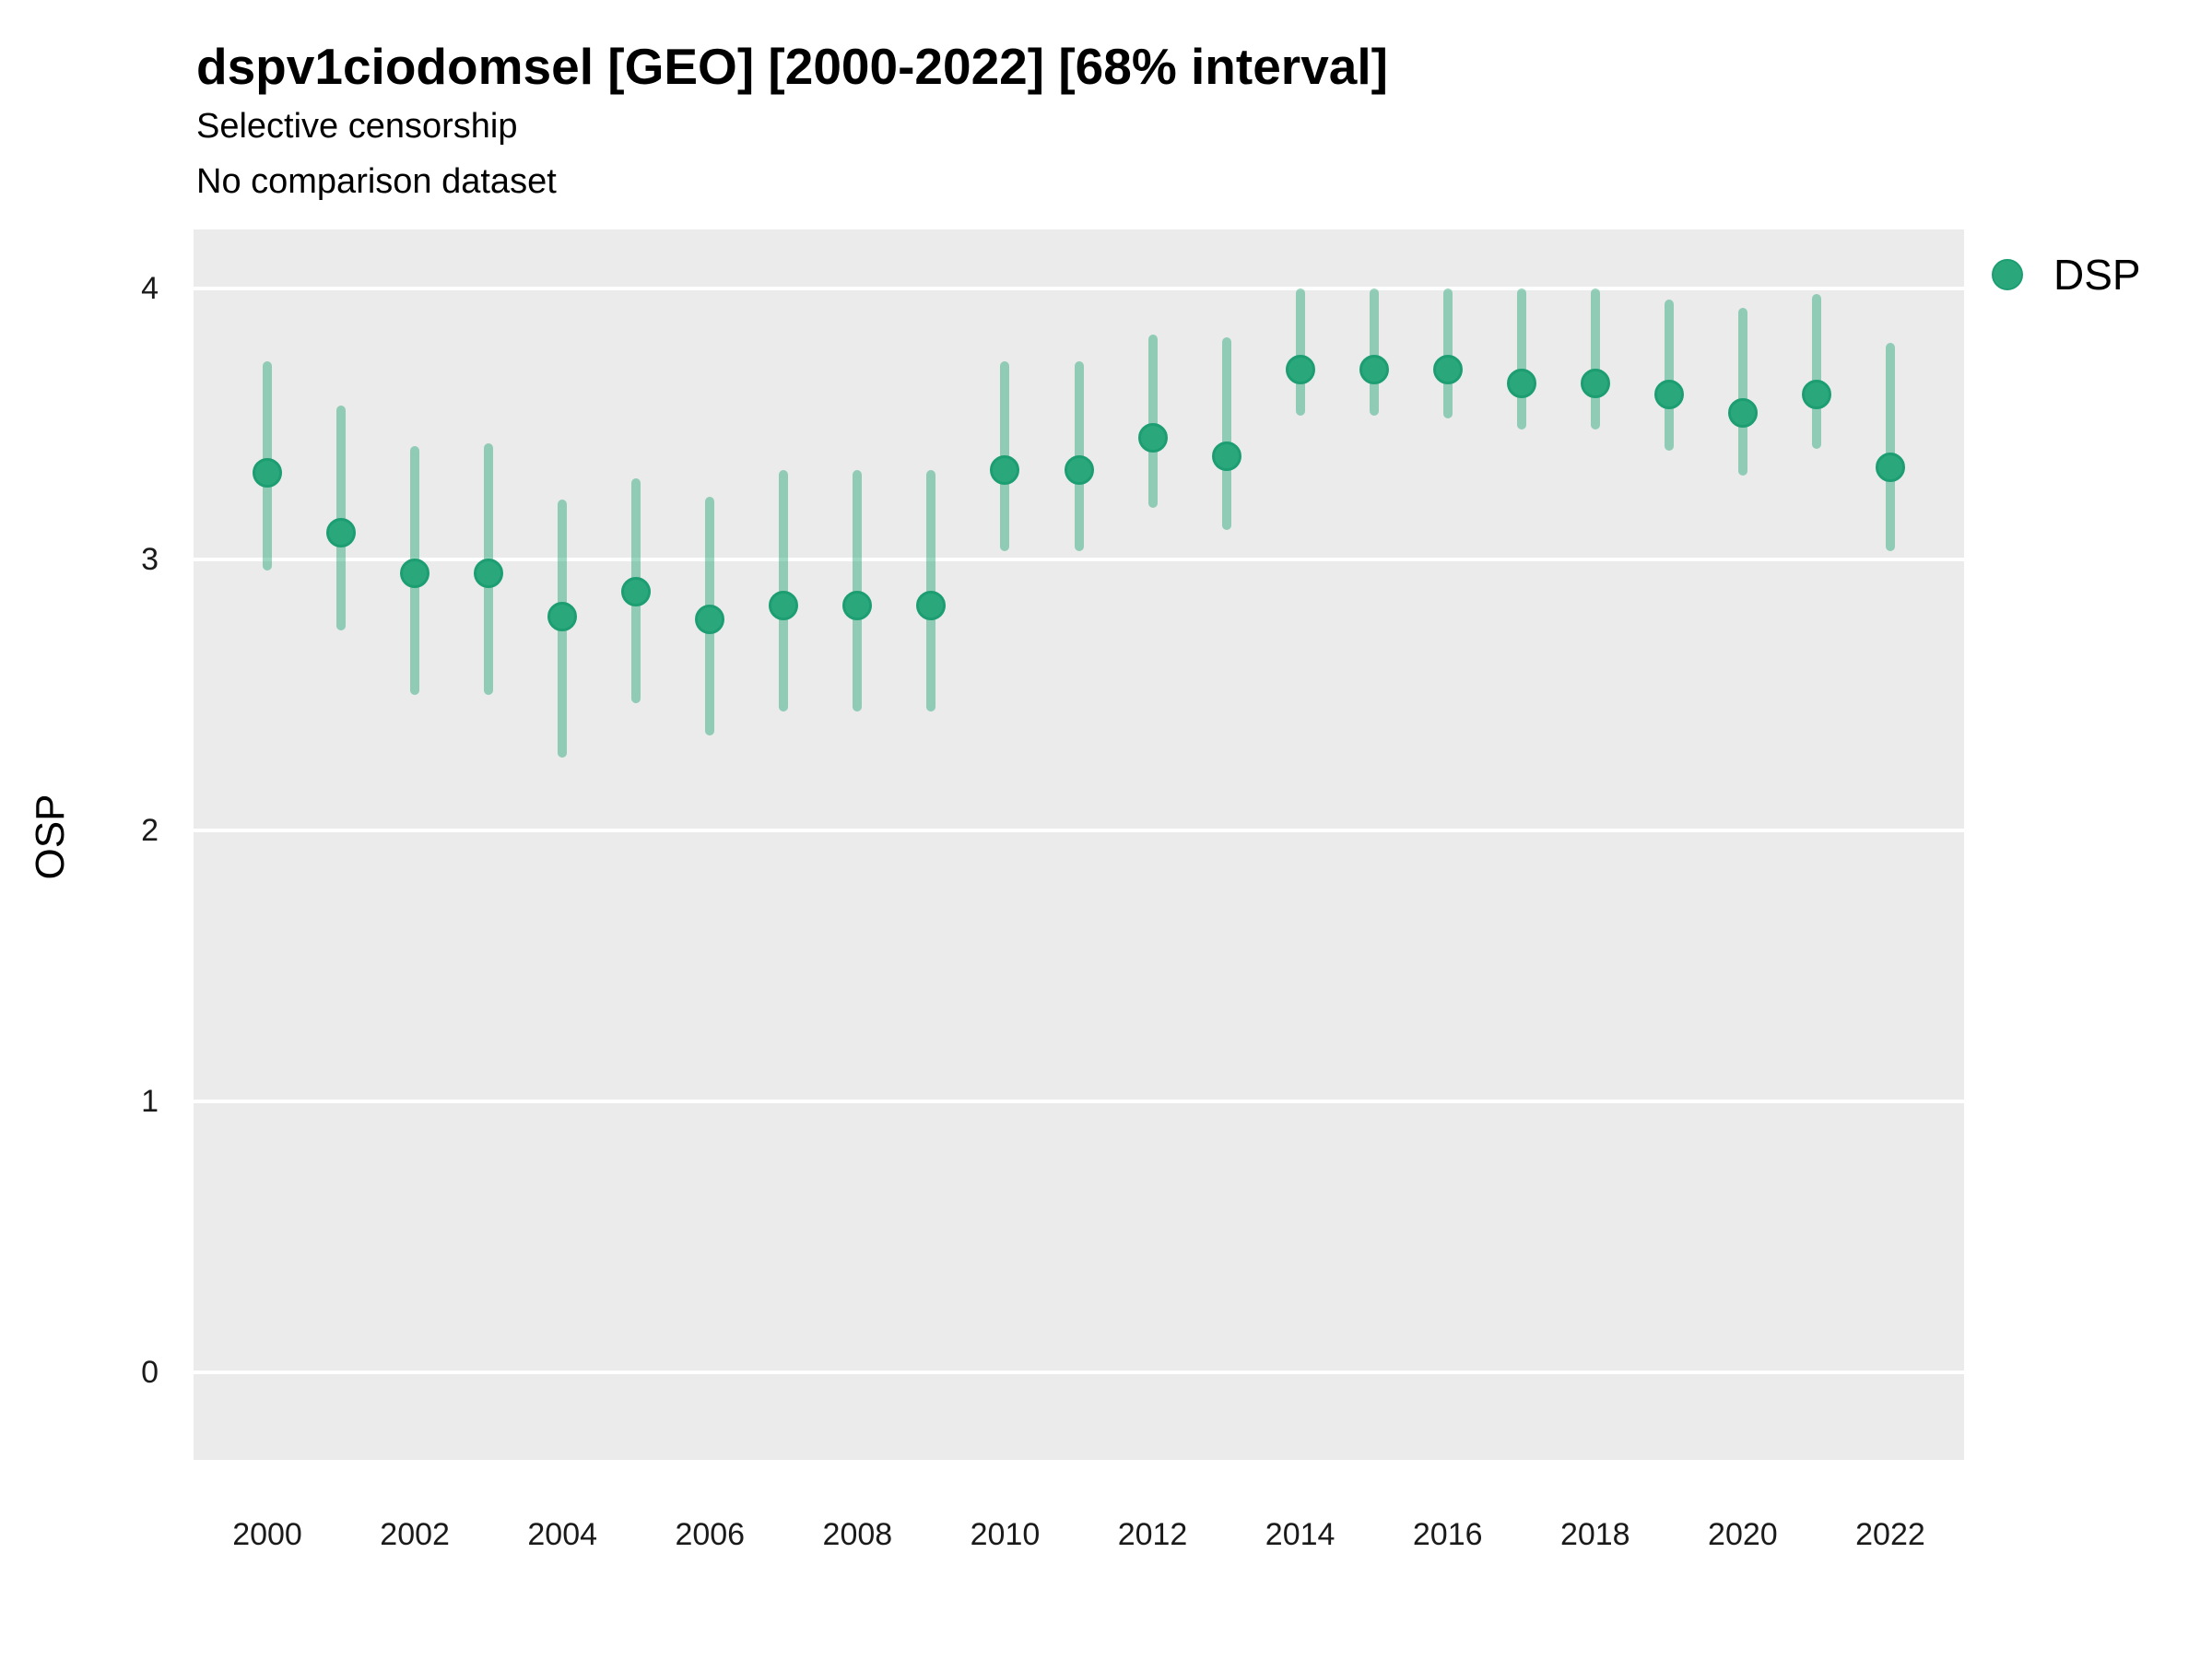  I want to click on legend: DSP, so click(2092, 274).